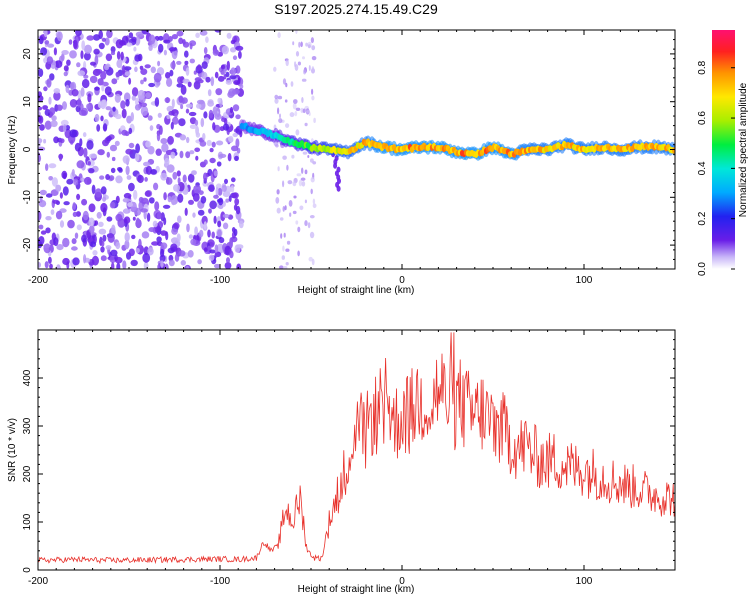 The image size is (750, 600). I want to click on y-tick-label: 400, so click(27, 377).